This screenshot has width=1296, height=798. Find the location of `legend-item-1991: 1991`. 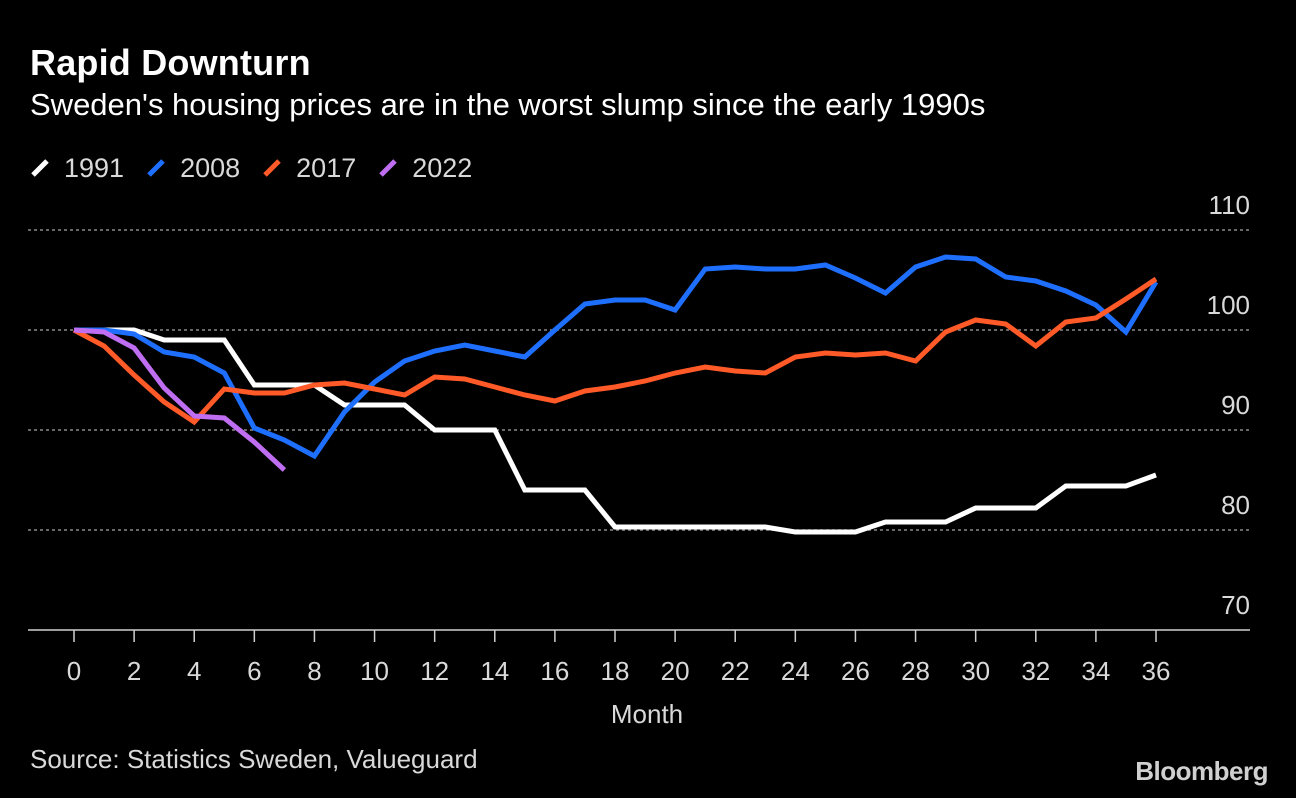

legend-item-1991: 1991 is located at coordinates (77, 168).